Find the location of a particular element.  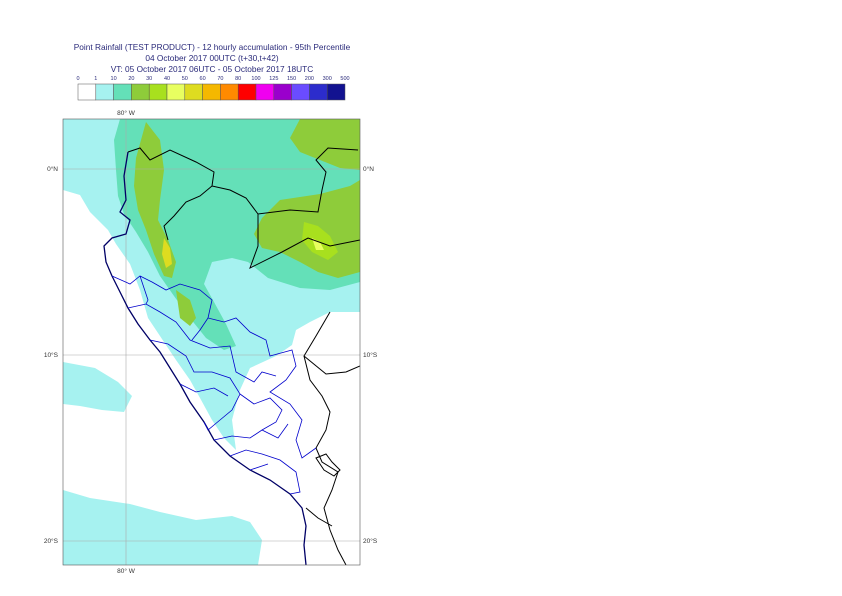

legend-threshold-label: 0 is located at coordinates (77, 79).